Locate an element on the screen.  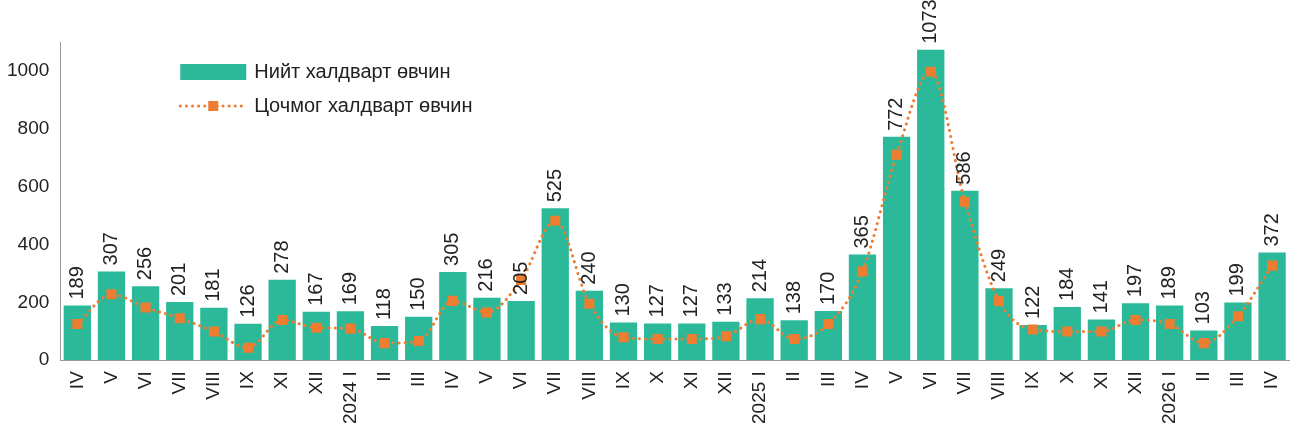
data-label: 141 is located at coordinates (1099, 297).